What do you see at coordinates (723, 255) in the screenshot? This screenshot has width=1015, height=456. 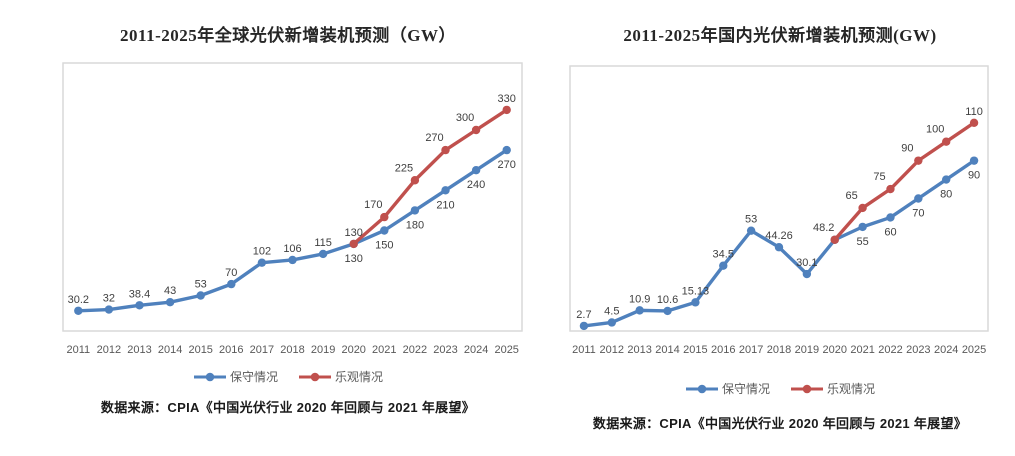 I see `svg-text: 34.5` at bounding box center [723, 255].